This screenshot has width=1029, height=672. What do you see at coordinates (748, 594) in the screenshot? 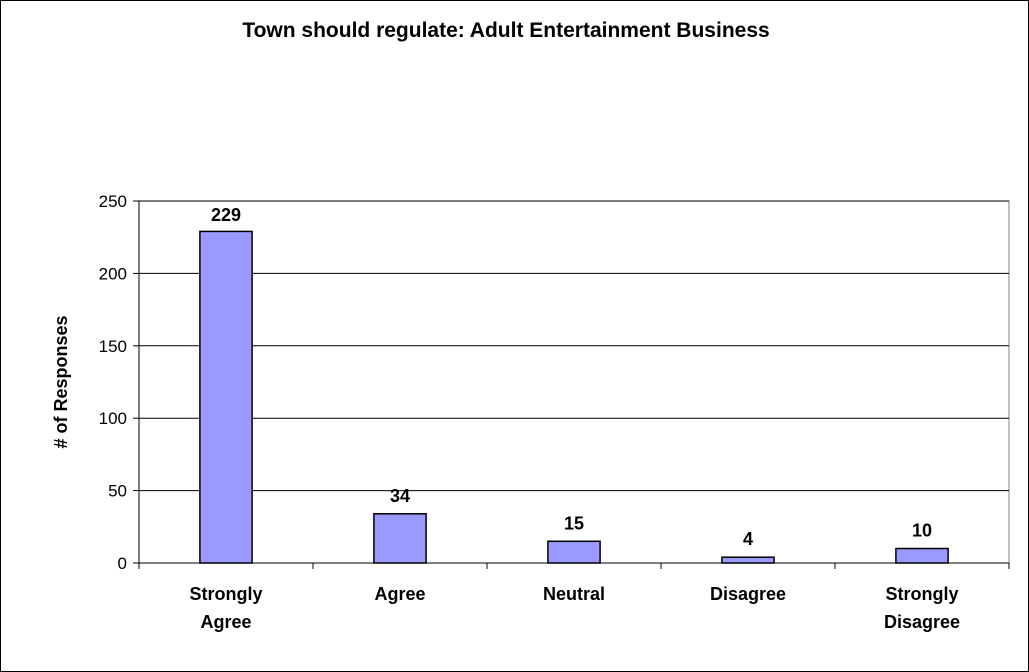
I see `category-label-3-0: Disagree` at bounding box center [748, 594].